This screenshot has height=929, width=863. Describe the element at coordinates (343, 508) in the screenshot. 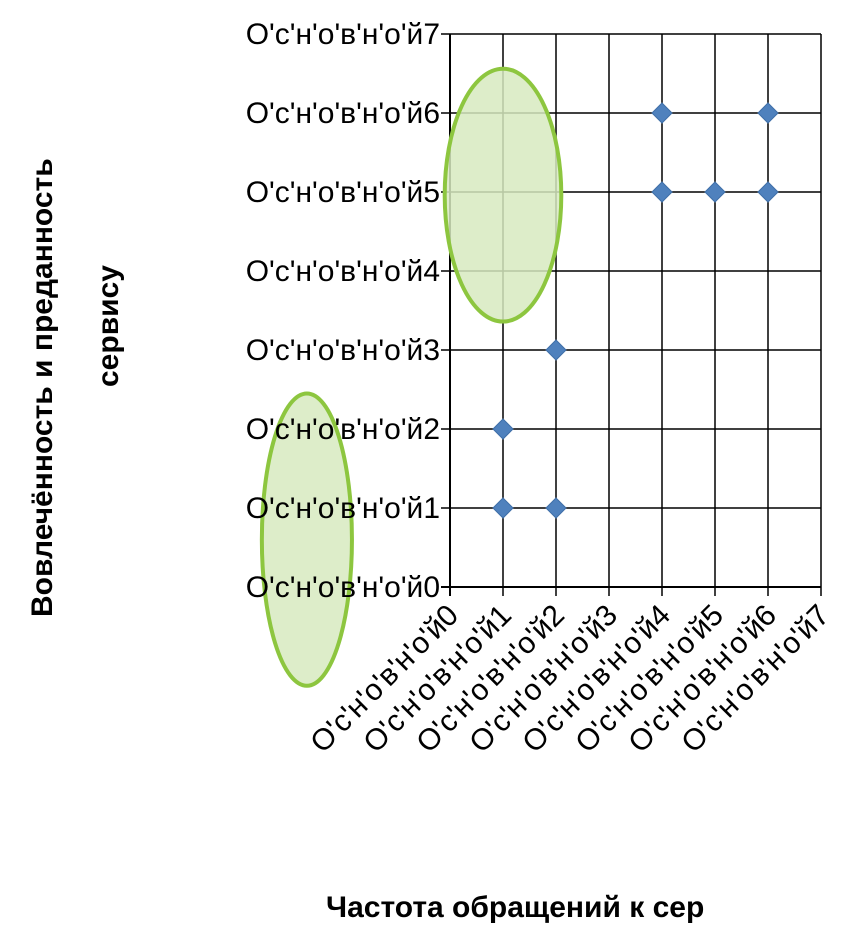

I see `y-tick-label: О'с'н'о'в'н'о'й1` at that location.